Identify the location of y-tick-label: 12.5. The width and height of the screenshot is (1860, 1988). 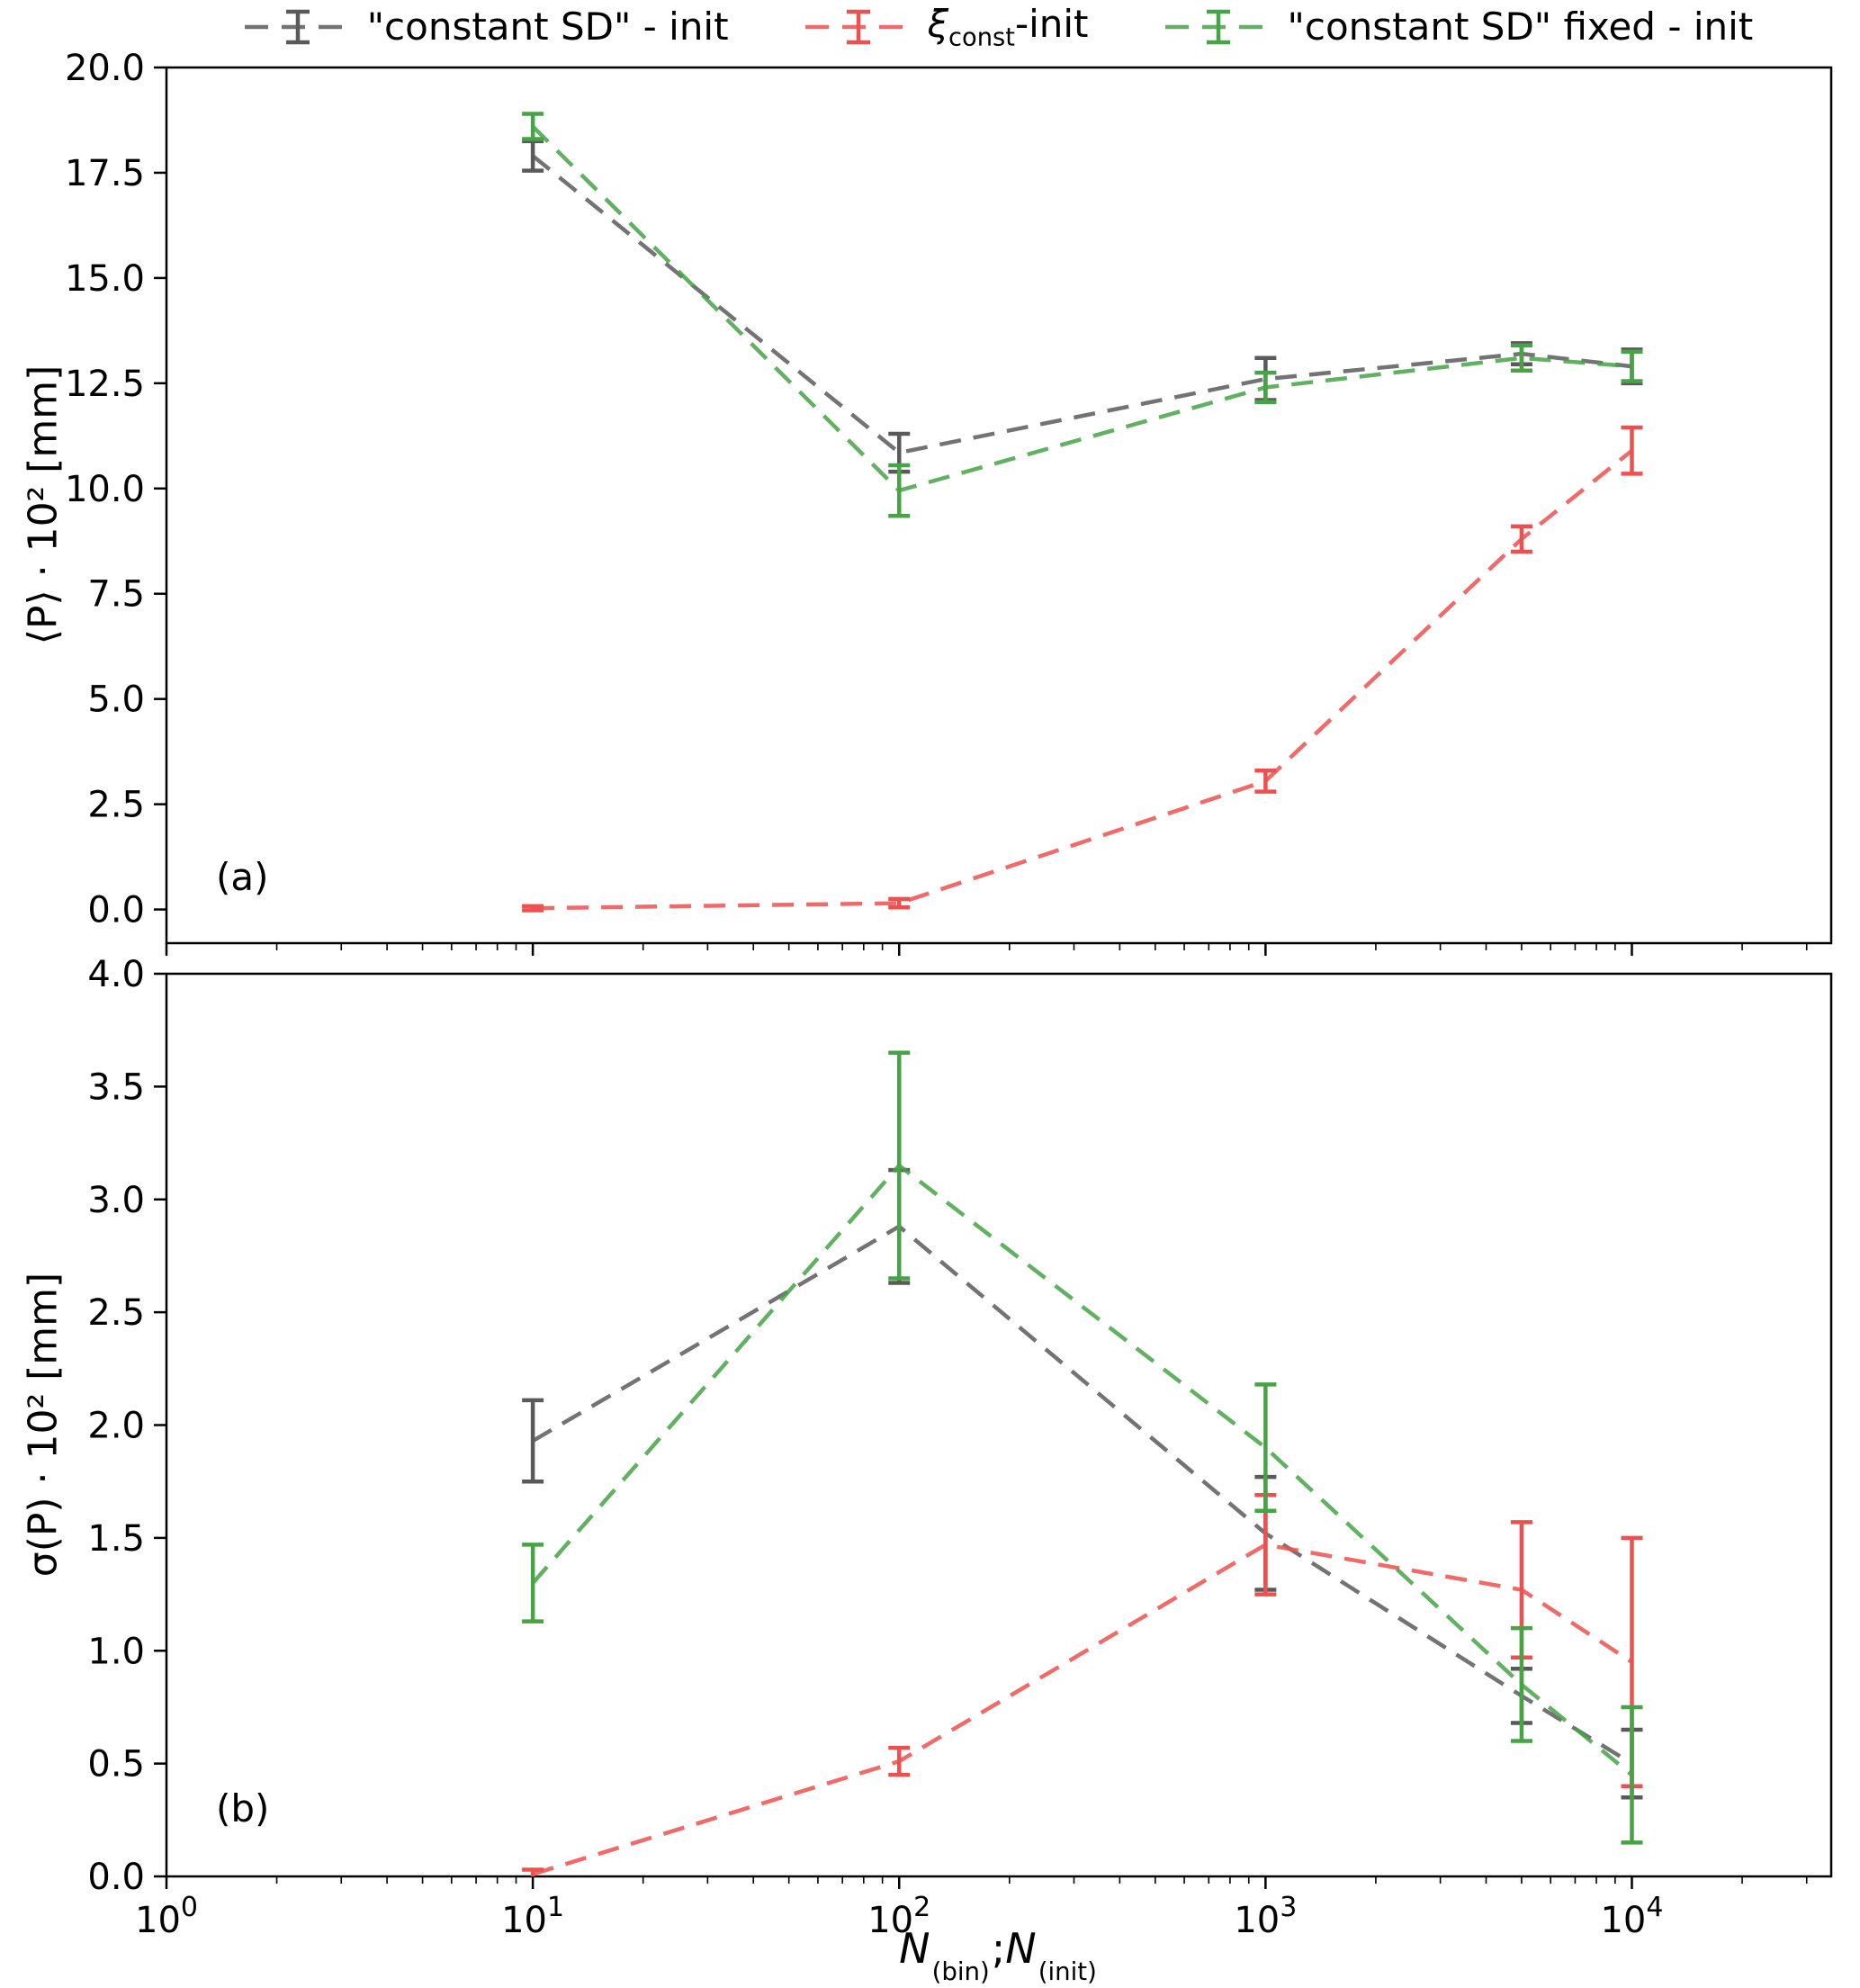
(105, 385).